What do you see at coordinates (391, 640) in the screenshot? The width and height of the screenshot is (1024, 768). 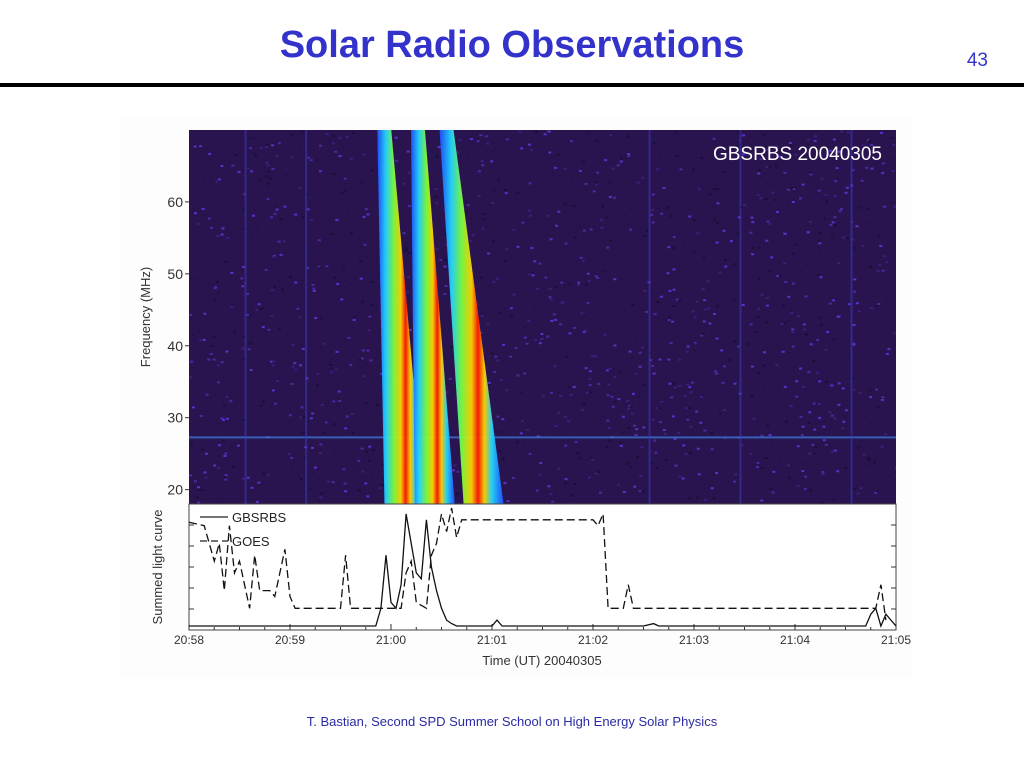 I see `time-tick-label: 21:00` at bounding box center [391, 640].